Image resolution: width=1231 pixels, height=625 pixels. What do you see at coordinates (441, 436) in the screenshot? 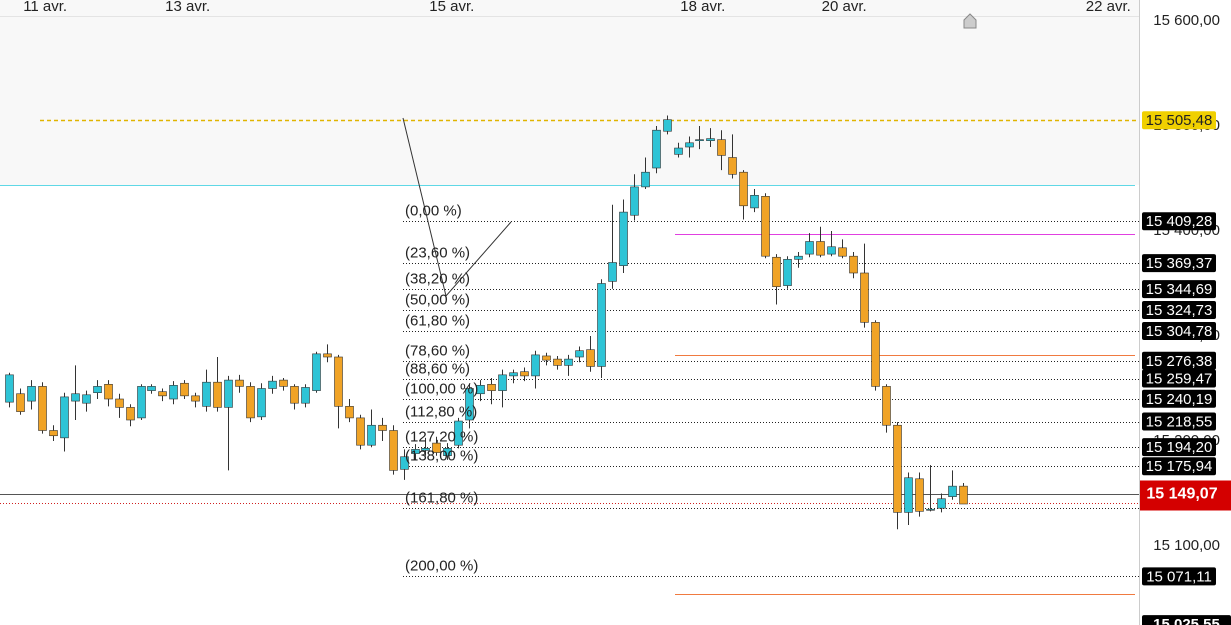
I see `fib-ratio-label: (127,20 %)` at bounding box center [441, 436].